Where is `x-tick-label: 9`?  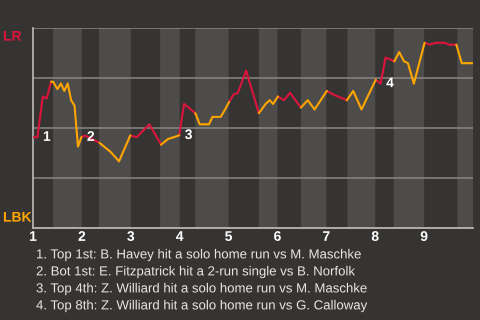
x-tick-label: 9 is located at coordinates (424, 236).